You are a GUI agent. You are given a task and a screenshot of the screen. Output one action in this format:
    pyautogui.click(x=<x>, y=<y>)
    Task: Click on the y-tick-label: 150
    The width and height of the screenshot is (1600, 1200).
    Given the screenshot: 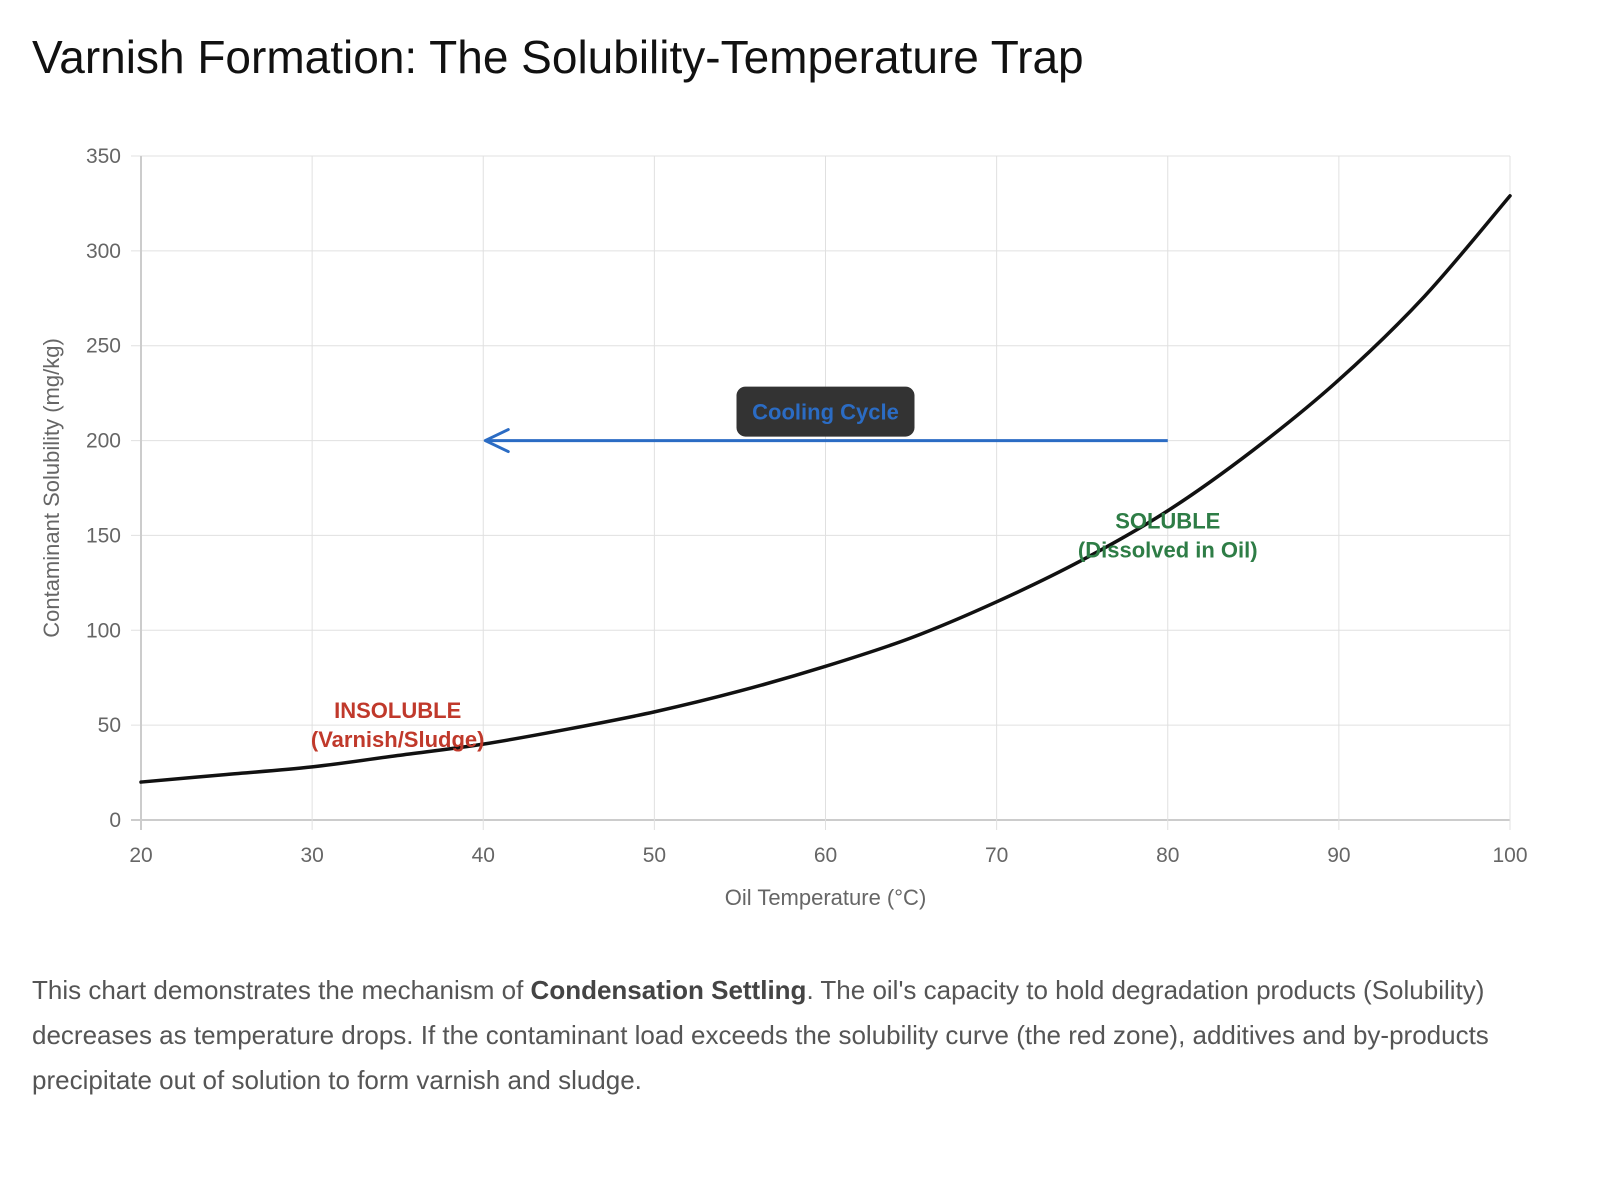 What is the action you would take?
    pyautogui.click(x=103, y=535)
    